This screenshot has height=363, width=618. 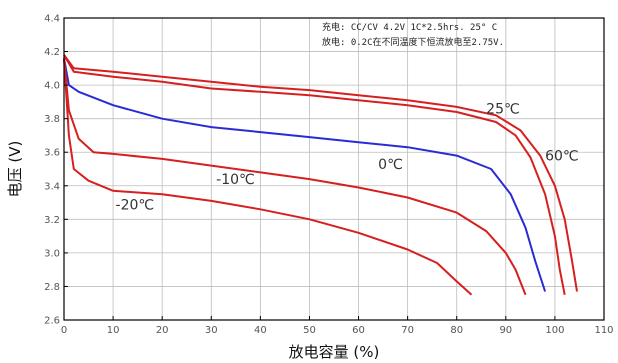 I want to click on x-tick-label: 90, so click(x=505, y=330).